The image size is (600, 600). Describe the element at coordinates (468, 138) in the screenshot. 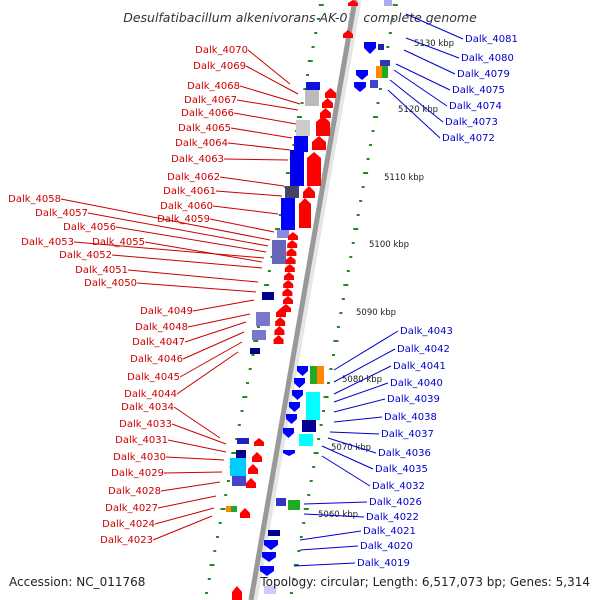

I see `gene-label: Dalk_4072` at that location.